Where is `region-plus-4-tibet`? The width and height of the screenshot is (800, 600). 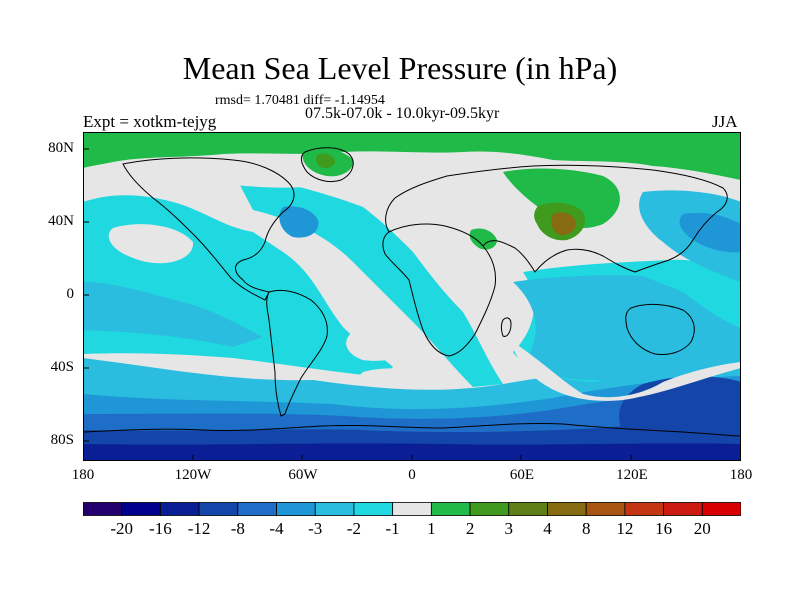 region-plus-4-tibet is located at coordinates (564, 224).